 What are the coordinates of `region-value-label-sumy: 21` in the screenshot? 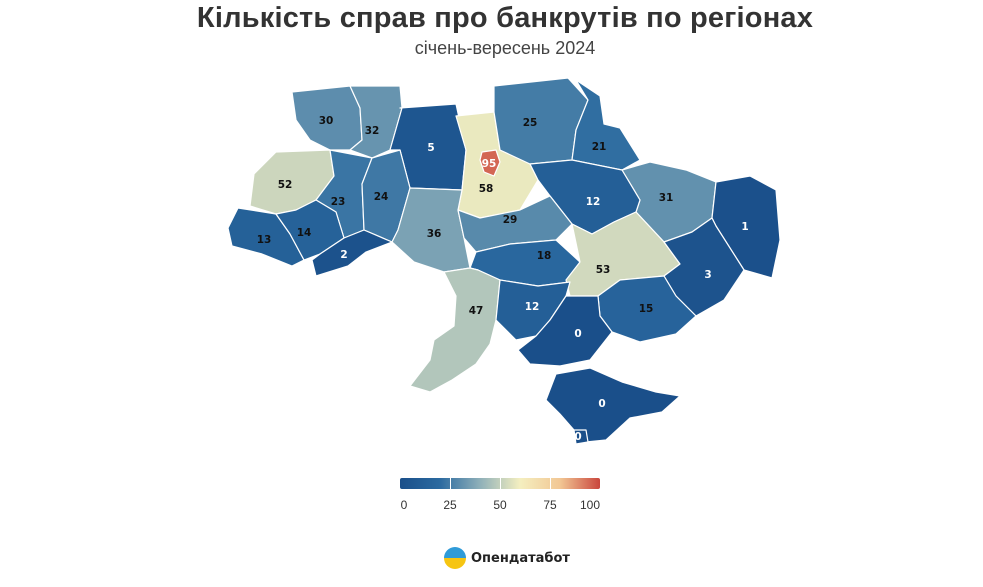 It's located at (599, 147).